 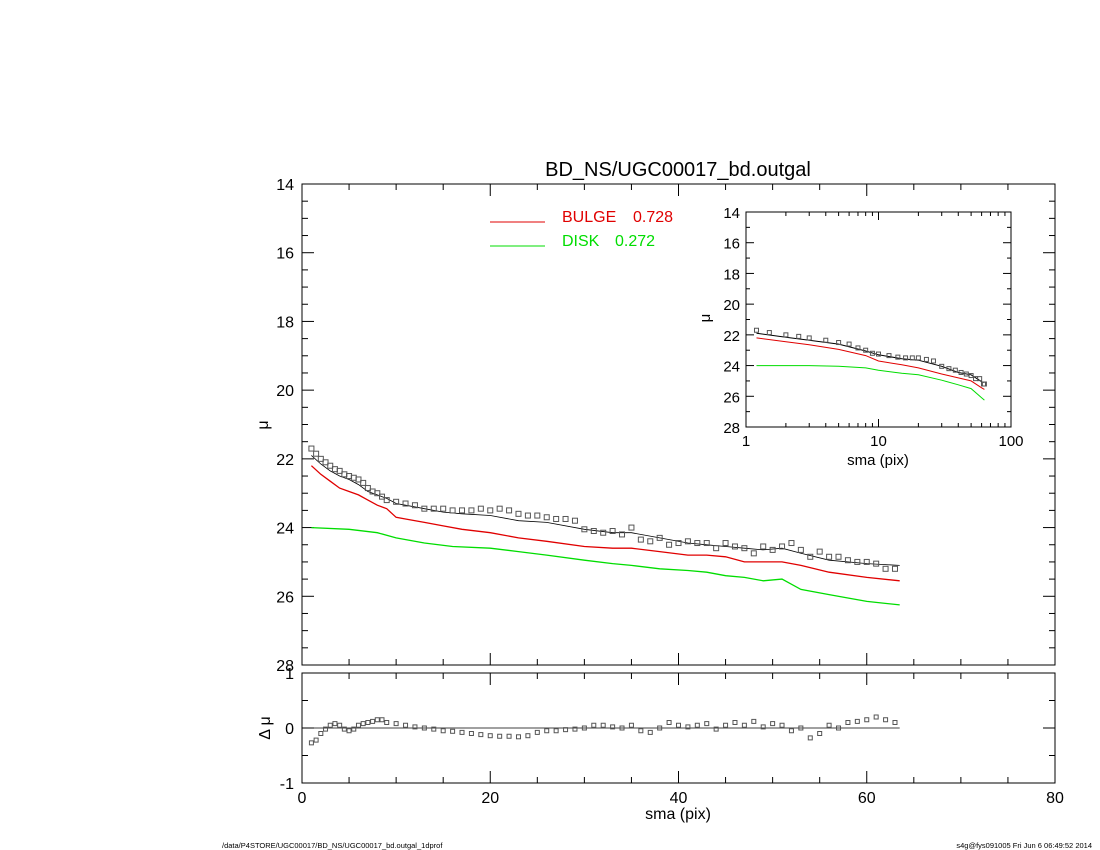 I want to click on main-disk-line, so click(x=605, y=566).